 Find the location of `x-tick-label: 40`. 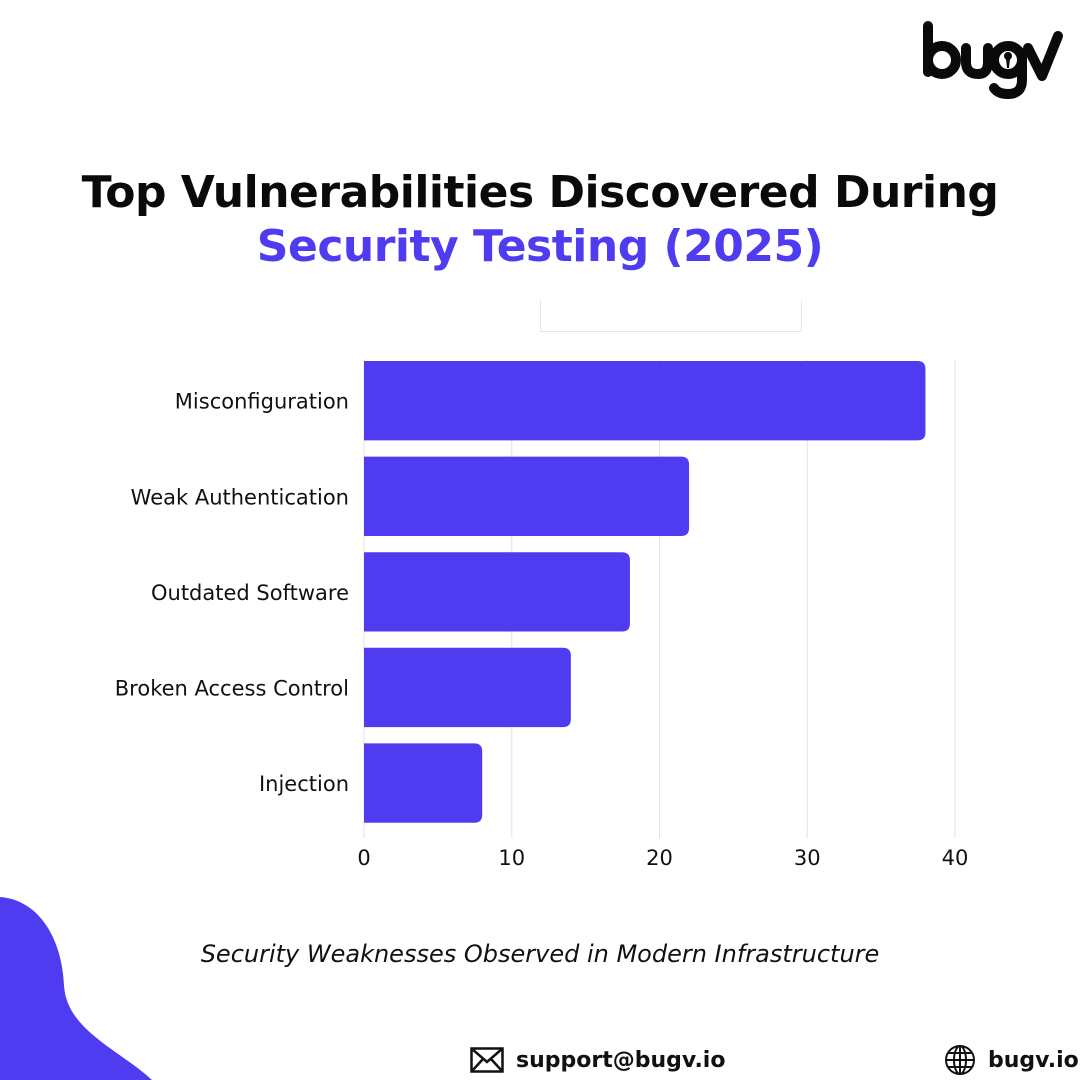

x-tick-label: 40 is located at coordinates (955, 858).